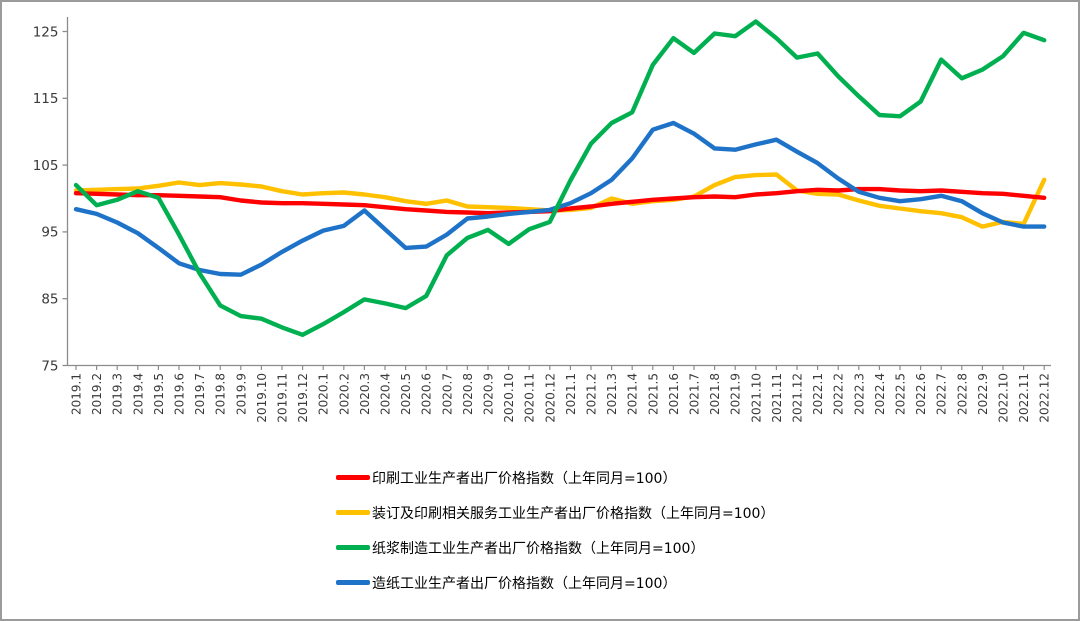 This screenshot has width=1080, height=621. I want to click on legend-label-papermaking-ppi: 造纸工业生产者出厂价格指数（上年同月=100）, so click(524, 583).